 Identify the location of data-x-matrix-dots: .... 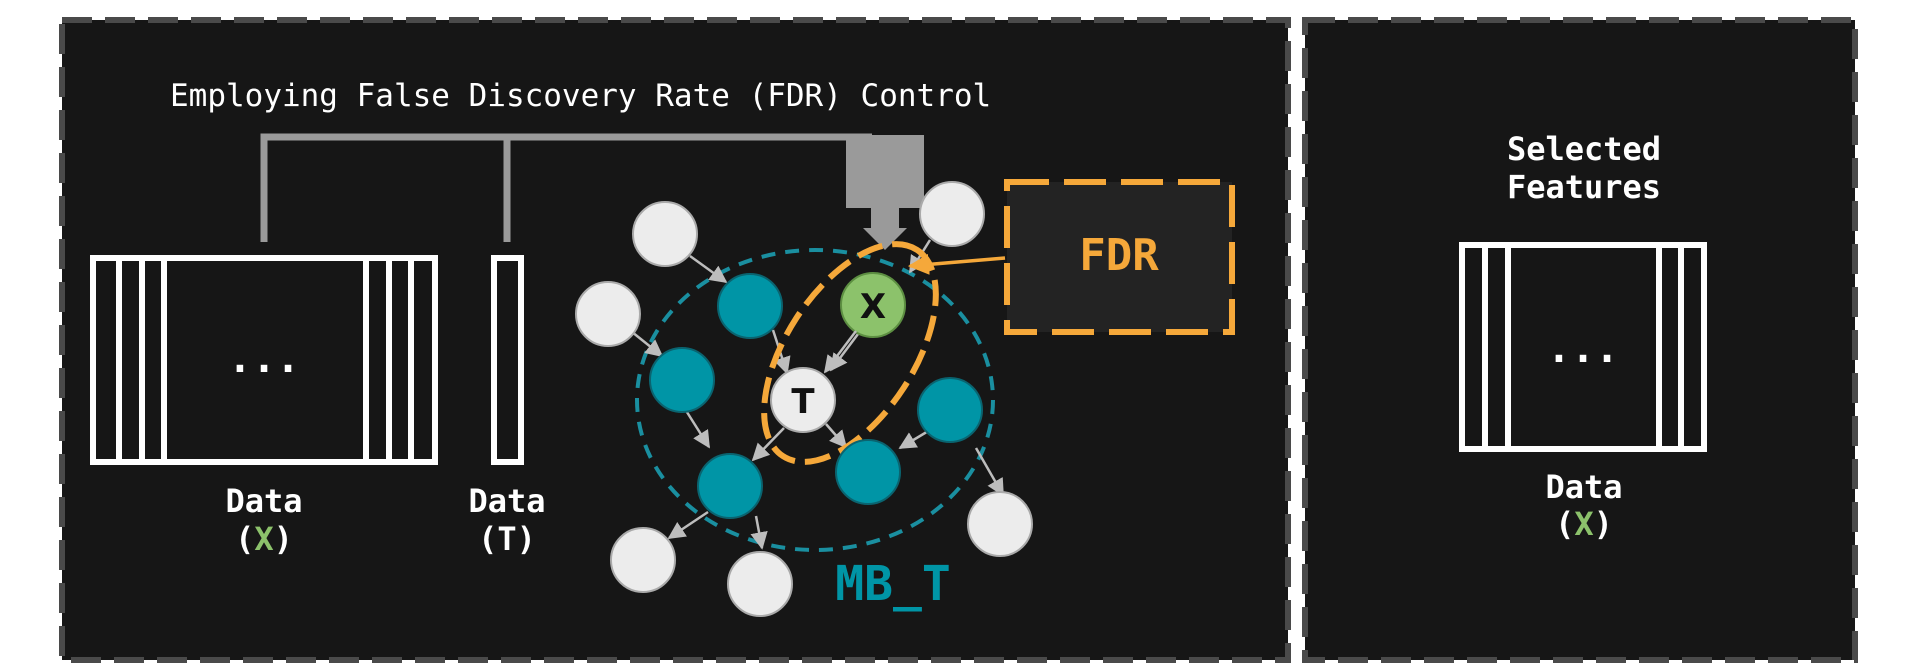
(264, 359).